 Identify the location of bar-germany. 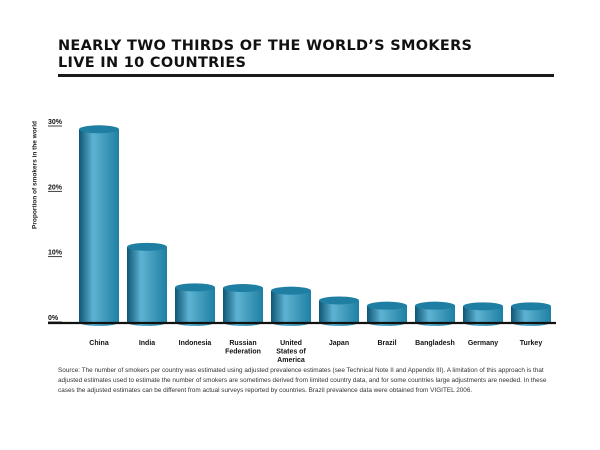
(483, 314).